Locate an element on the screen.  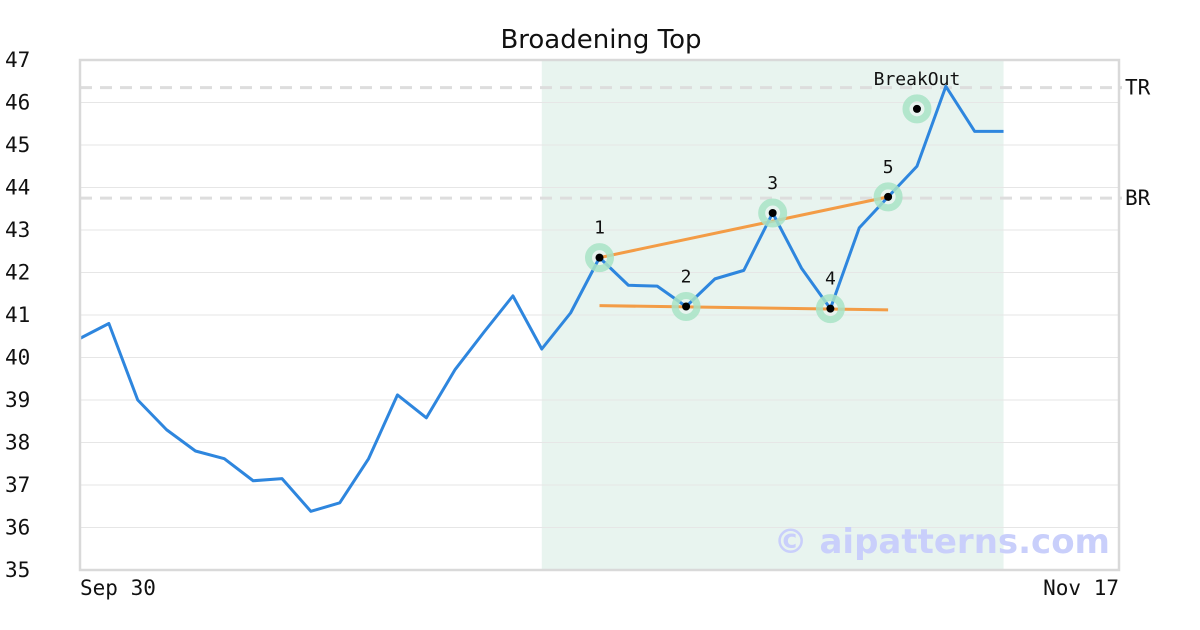
y-tick-label: 43 is located at coordinates (17, 230).